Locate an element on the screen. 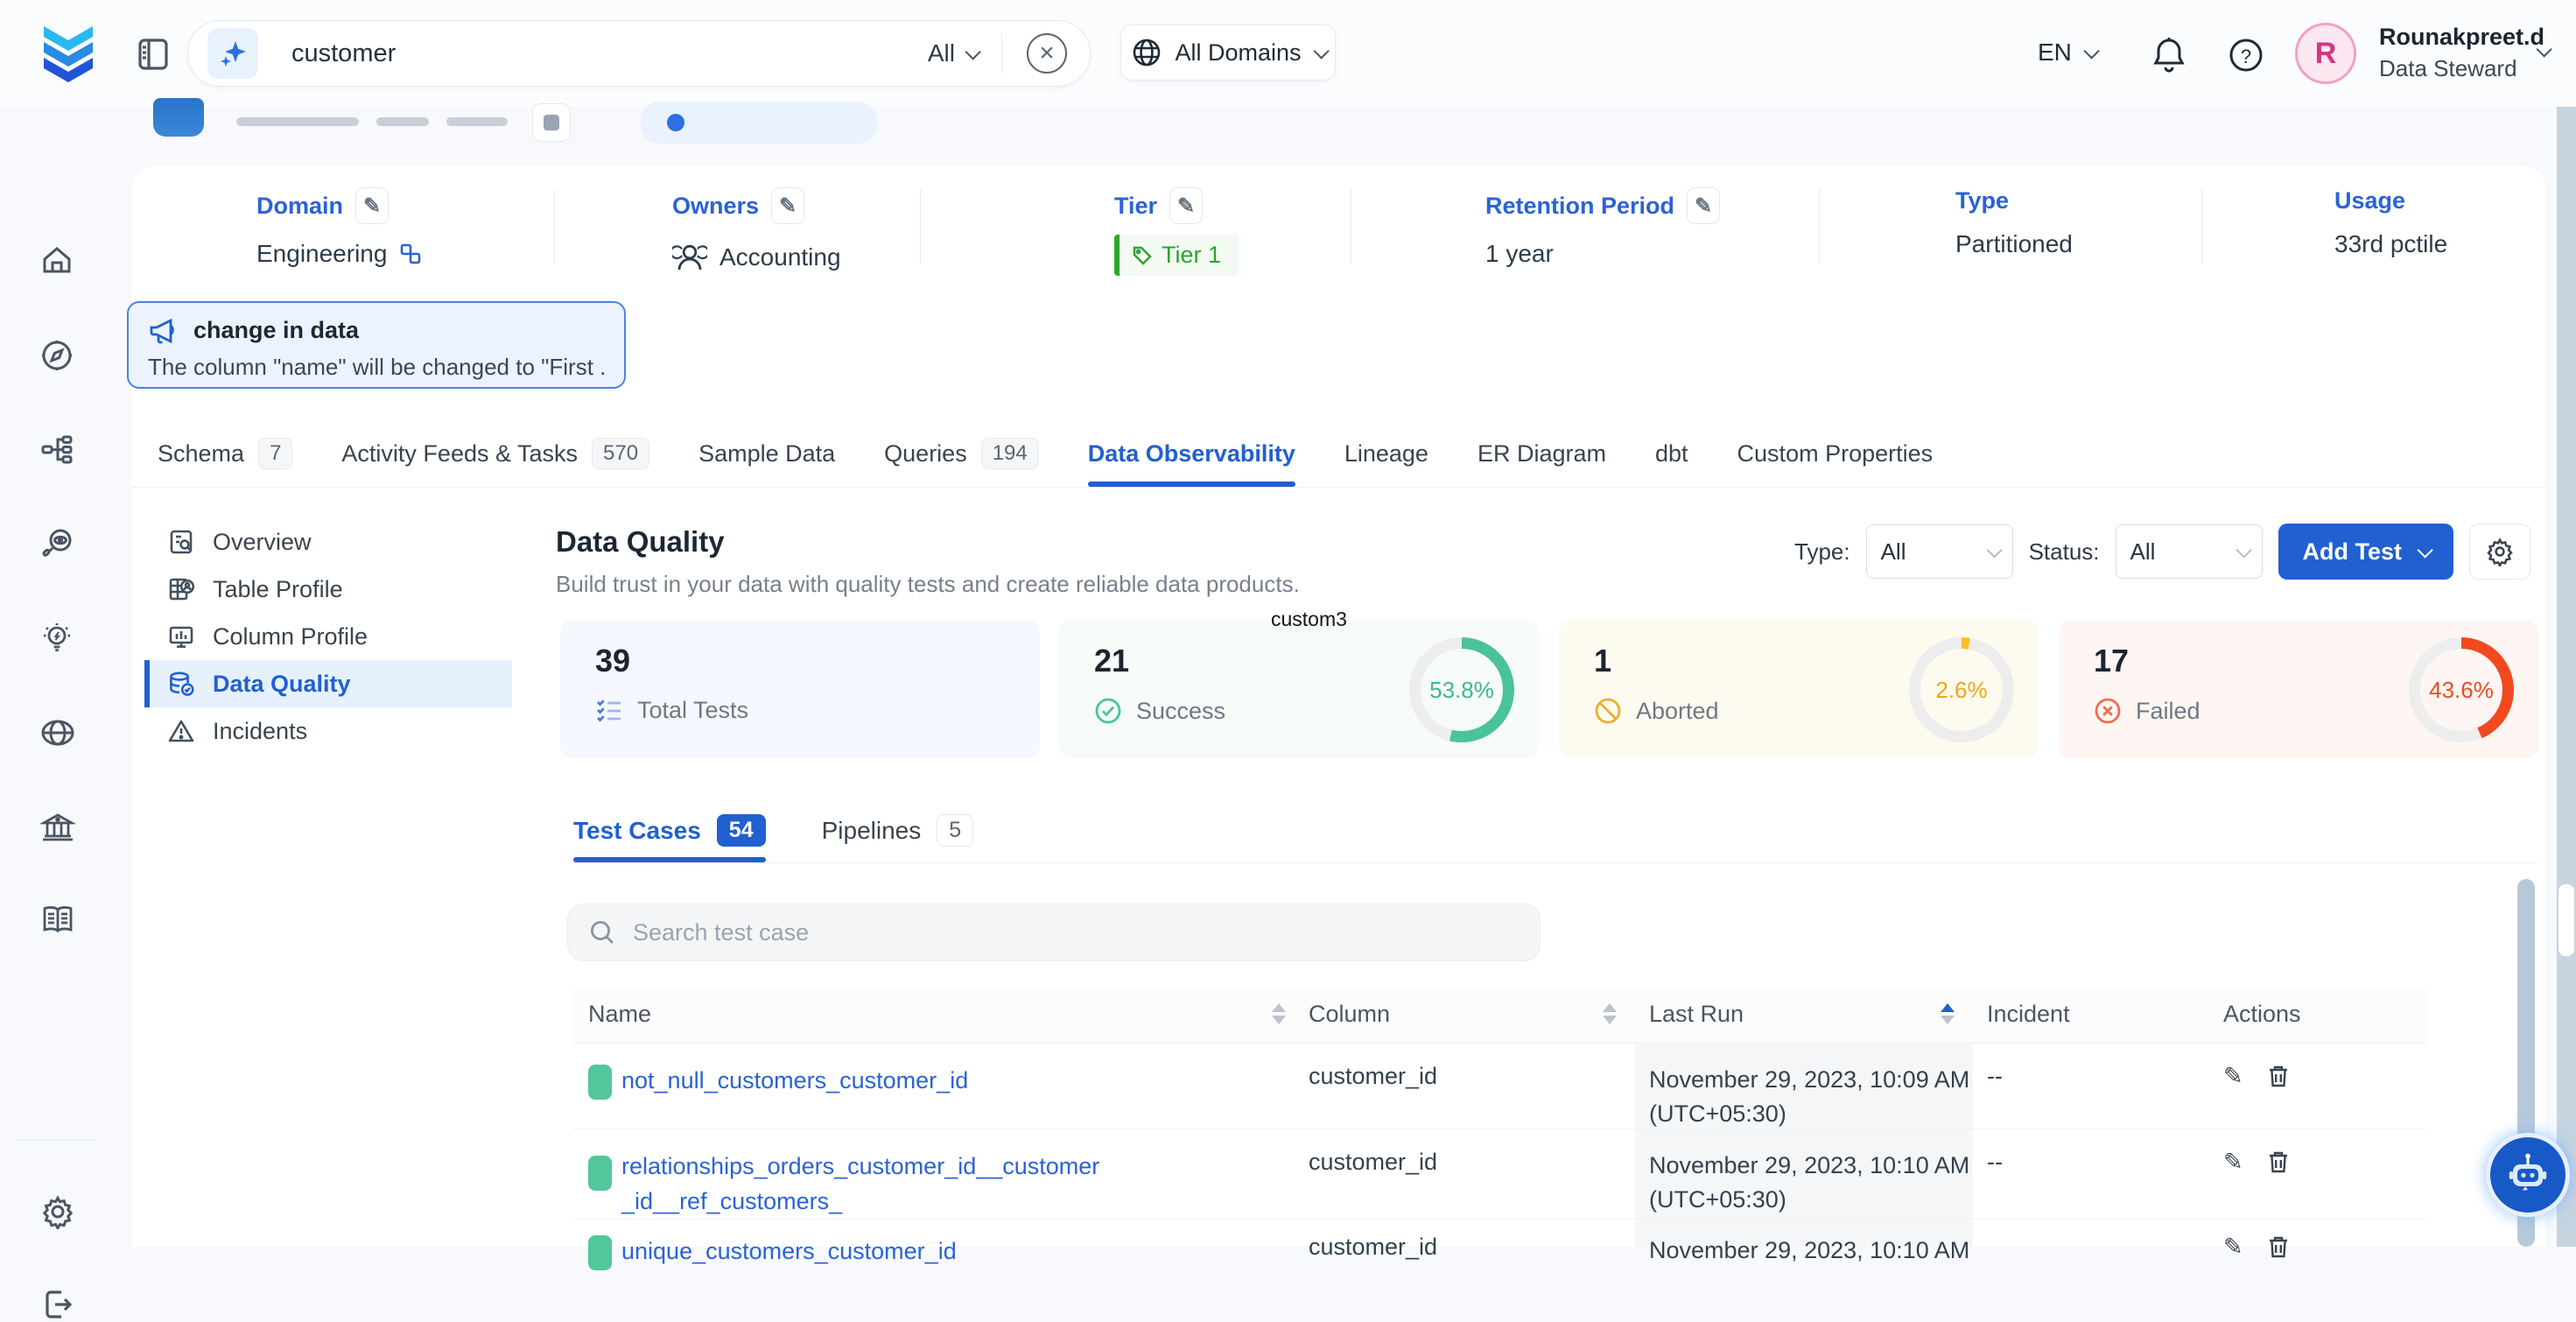 This screenshot has height=1322, width=2576. domains-globe-icon is located at coordinates (58, 732).